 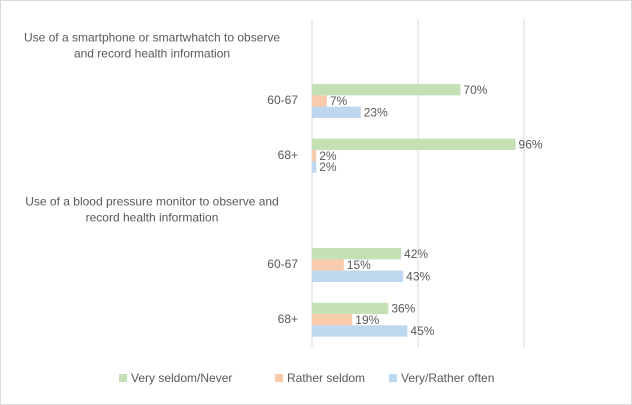 What do you see at coordinates (422, 331) in the screenshot?
I see `data-label: 45%` at bounding box center [422, 331].